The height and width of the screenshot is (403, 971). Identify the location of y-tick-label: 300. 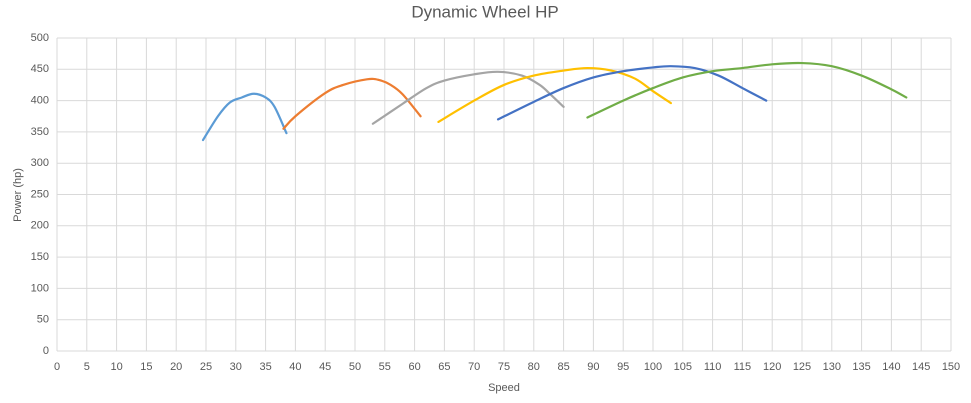
(40, 163).